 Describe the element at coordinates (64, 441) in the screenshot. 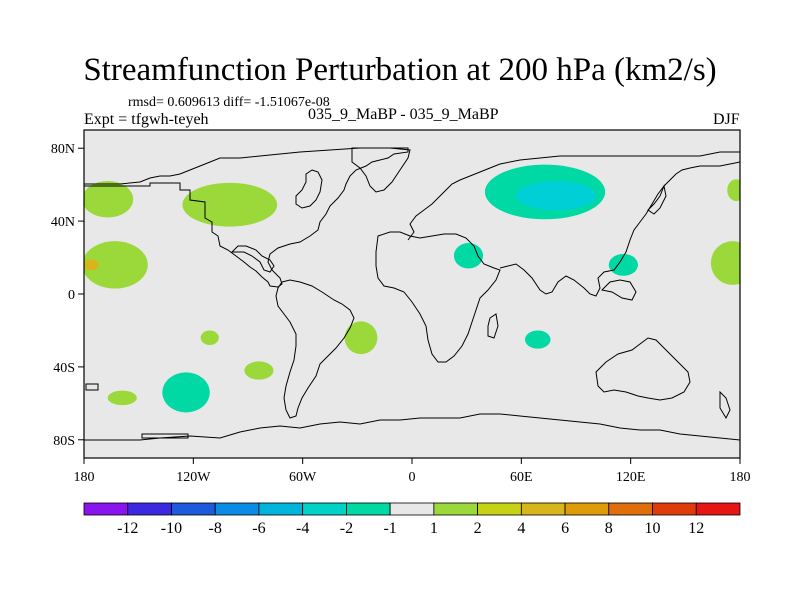

I see `y-tick-label: 80S` at that location.